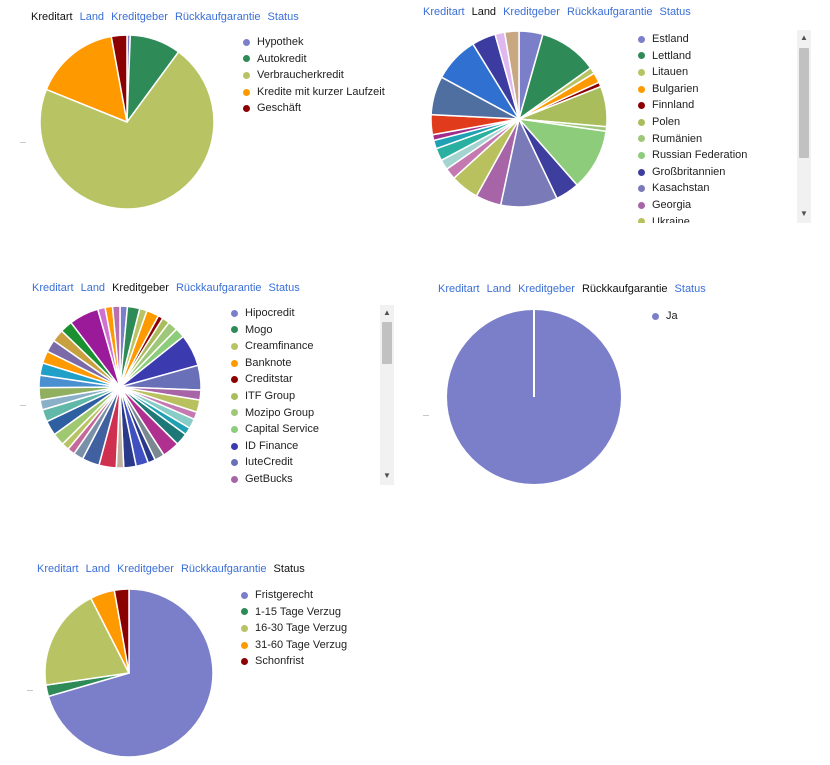 This screenshot has height=765, width=830. Describe the element at coordinates (301, 479) in the screenshot. I see `legend-item: GetBucks` at that location.